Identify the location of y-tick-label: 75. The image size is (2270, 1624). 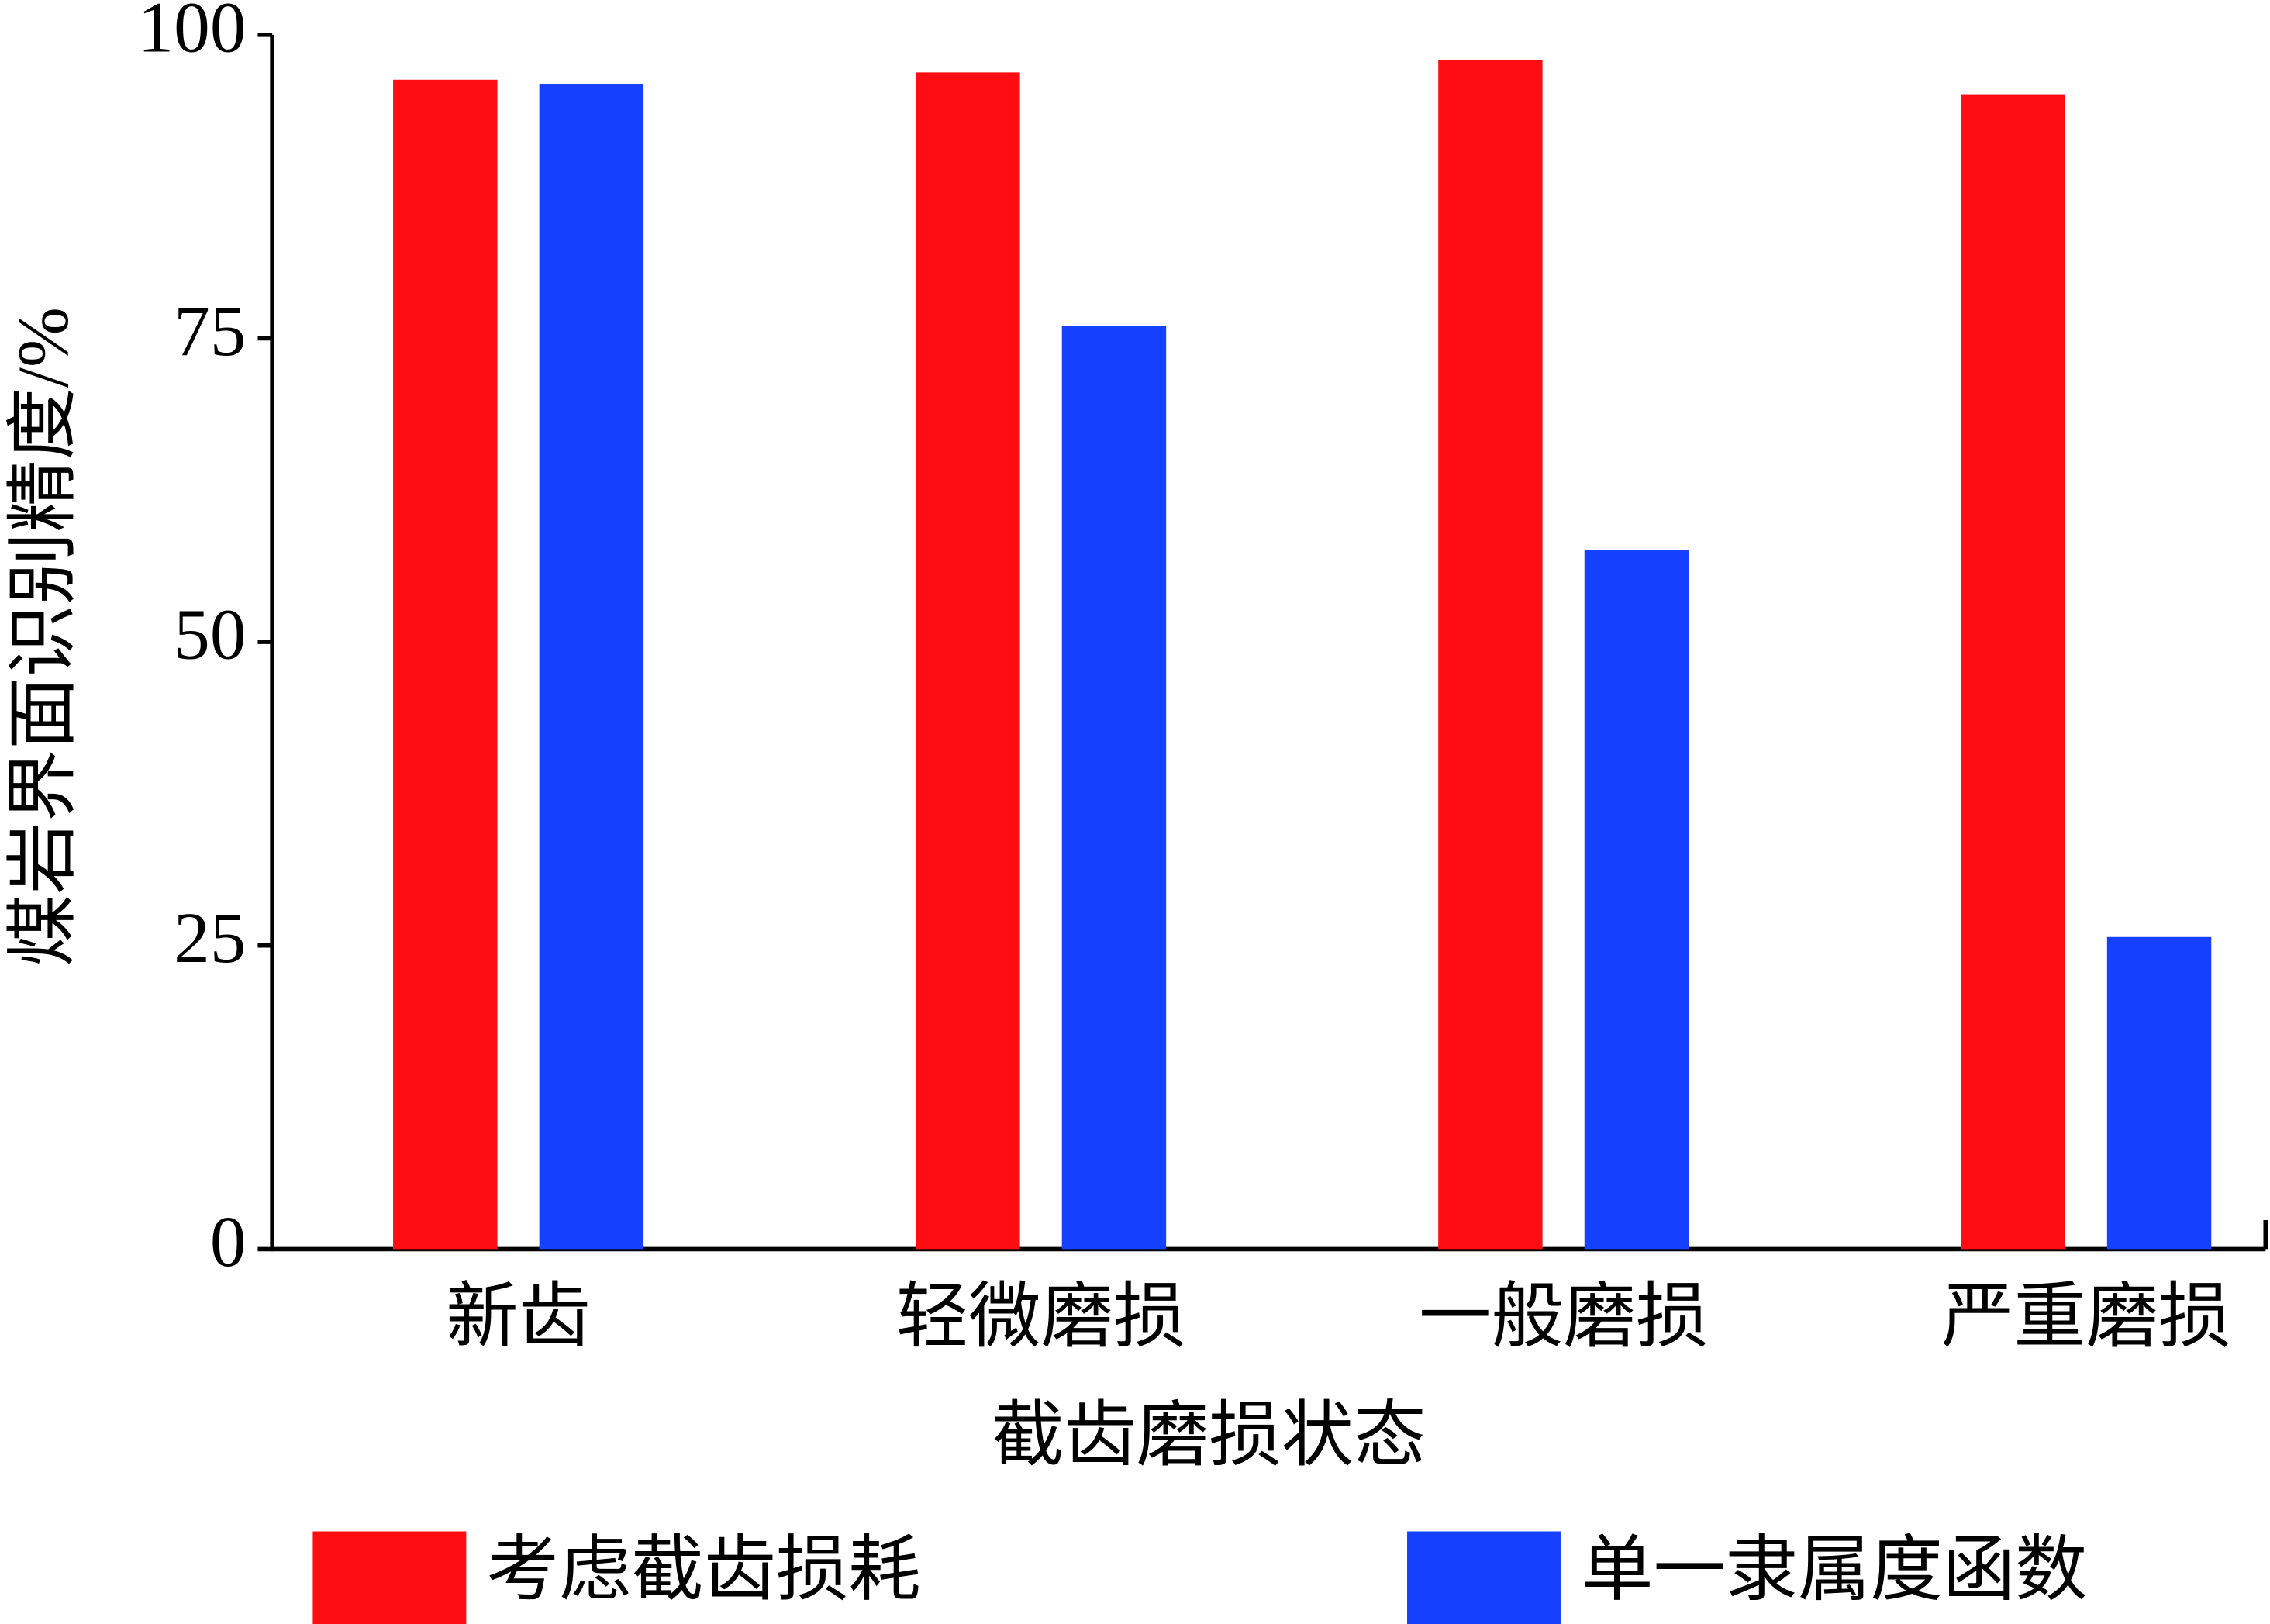
(210, 331).